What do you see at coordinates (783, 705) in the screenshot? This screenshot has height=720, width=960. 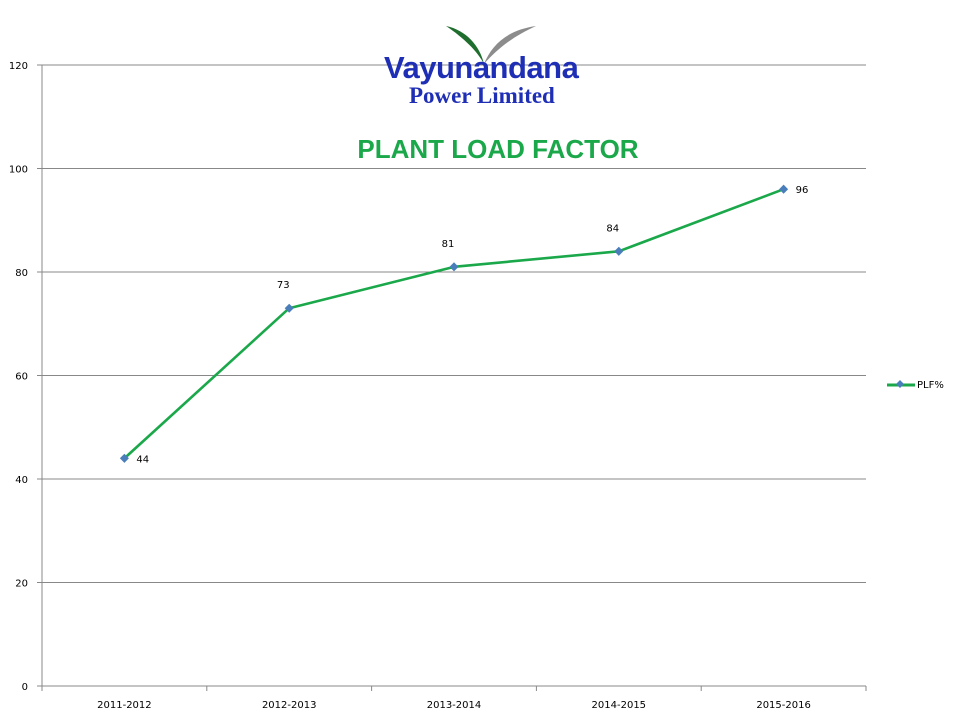 I see `x-tick-label: 2015-2016` at bounding box center [783, 705].